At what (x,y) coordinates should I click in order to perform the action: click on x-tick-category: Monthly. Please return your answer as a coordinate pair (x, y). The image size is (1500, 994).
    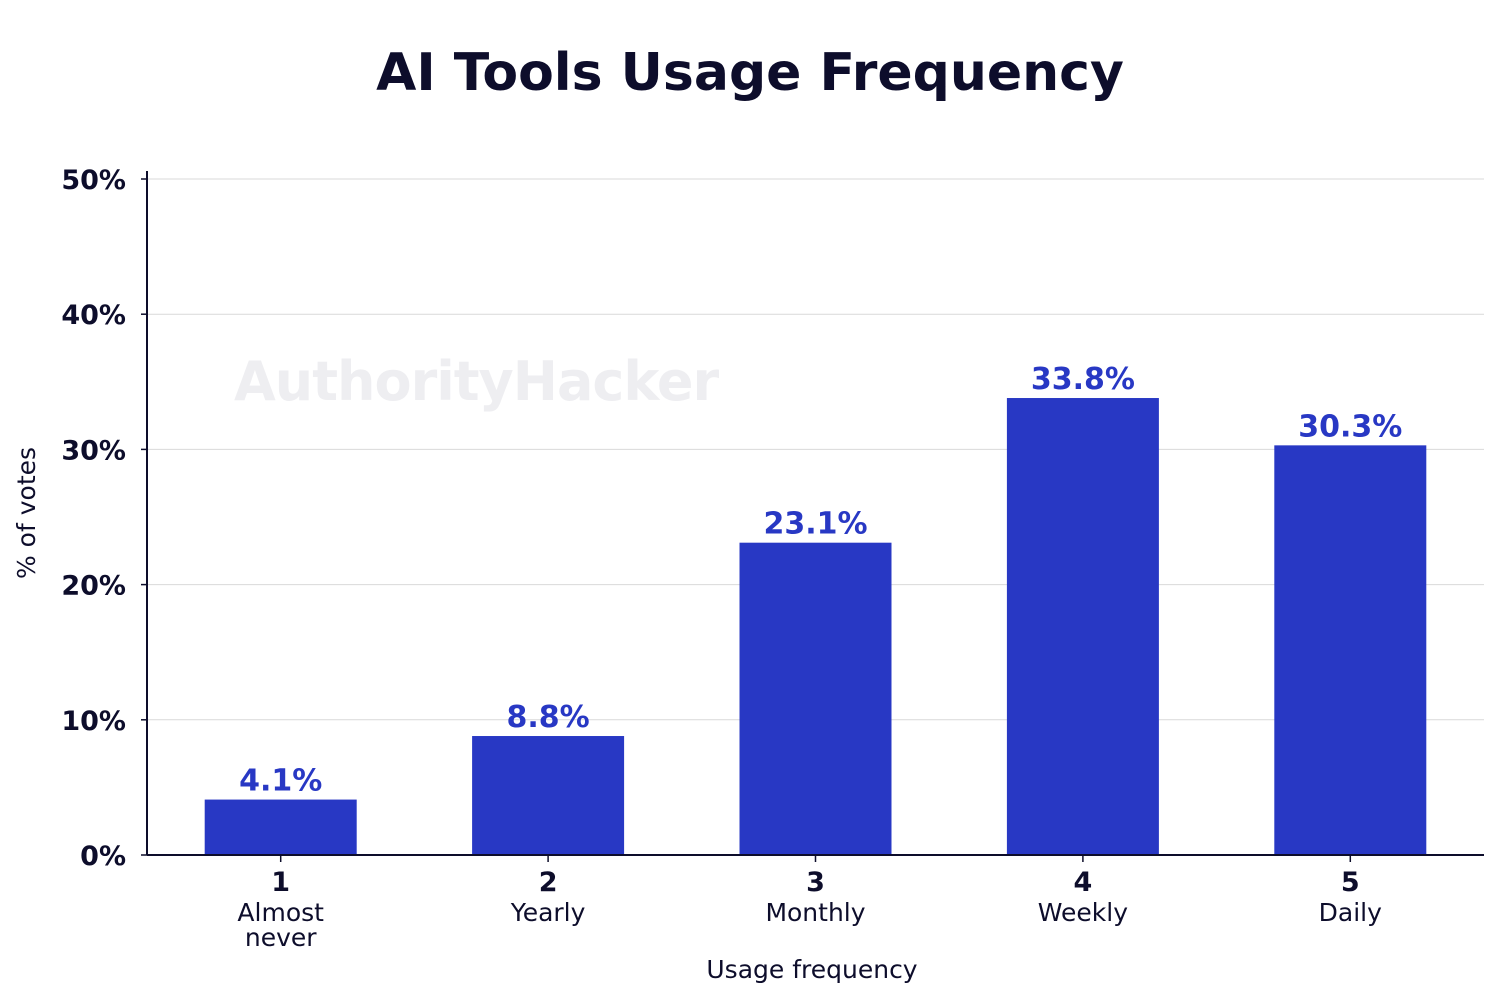
    Looking at the image, I should click on (815, 912).